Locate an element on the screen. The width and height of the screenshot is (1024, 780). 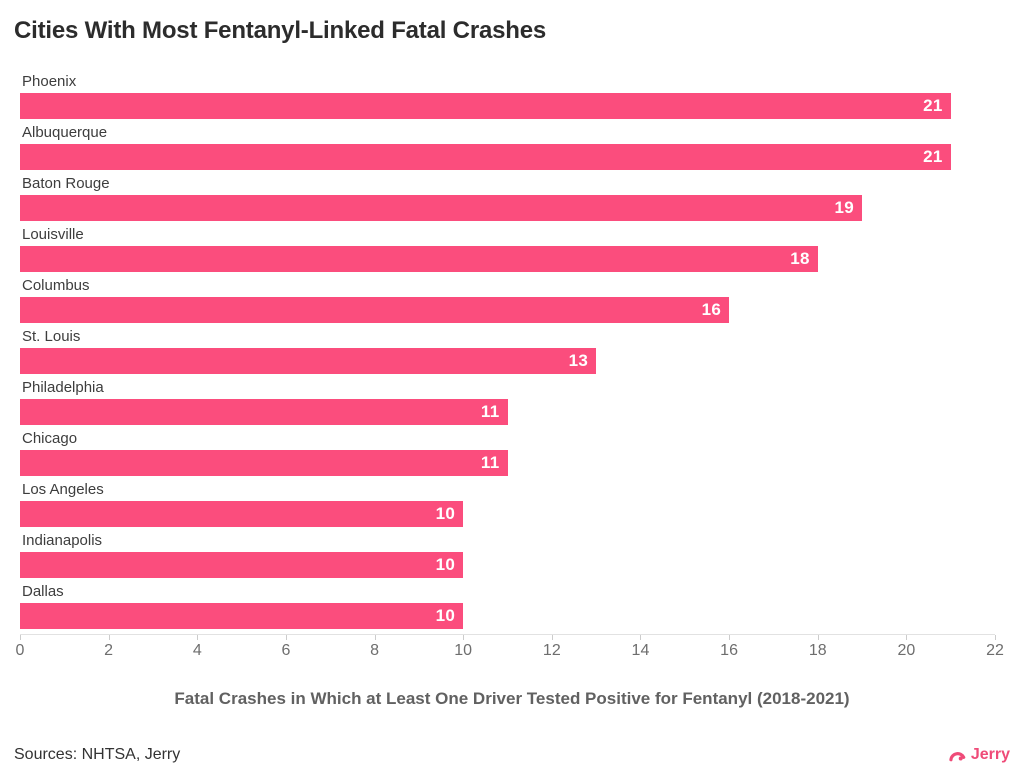
tick-label: 10 is located at coordinates (463, 650).